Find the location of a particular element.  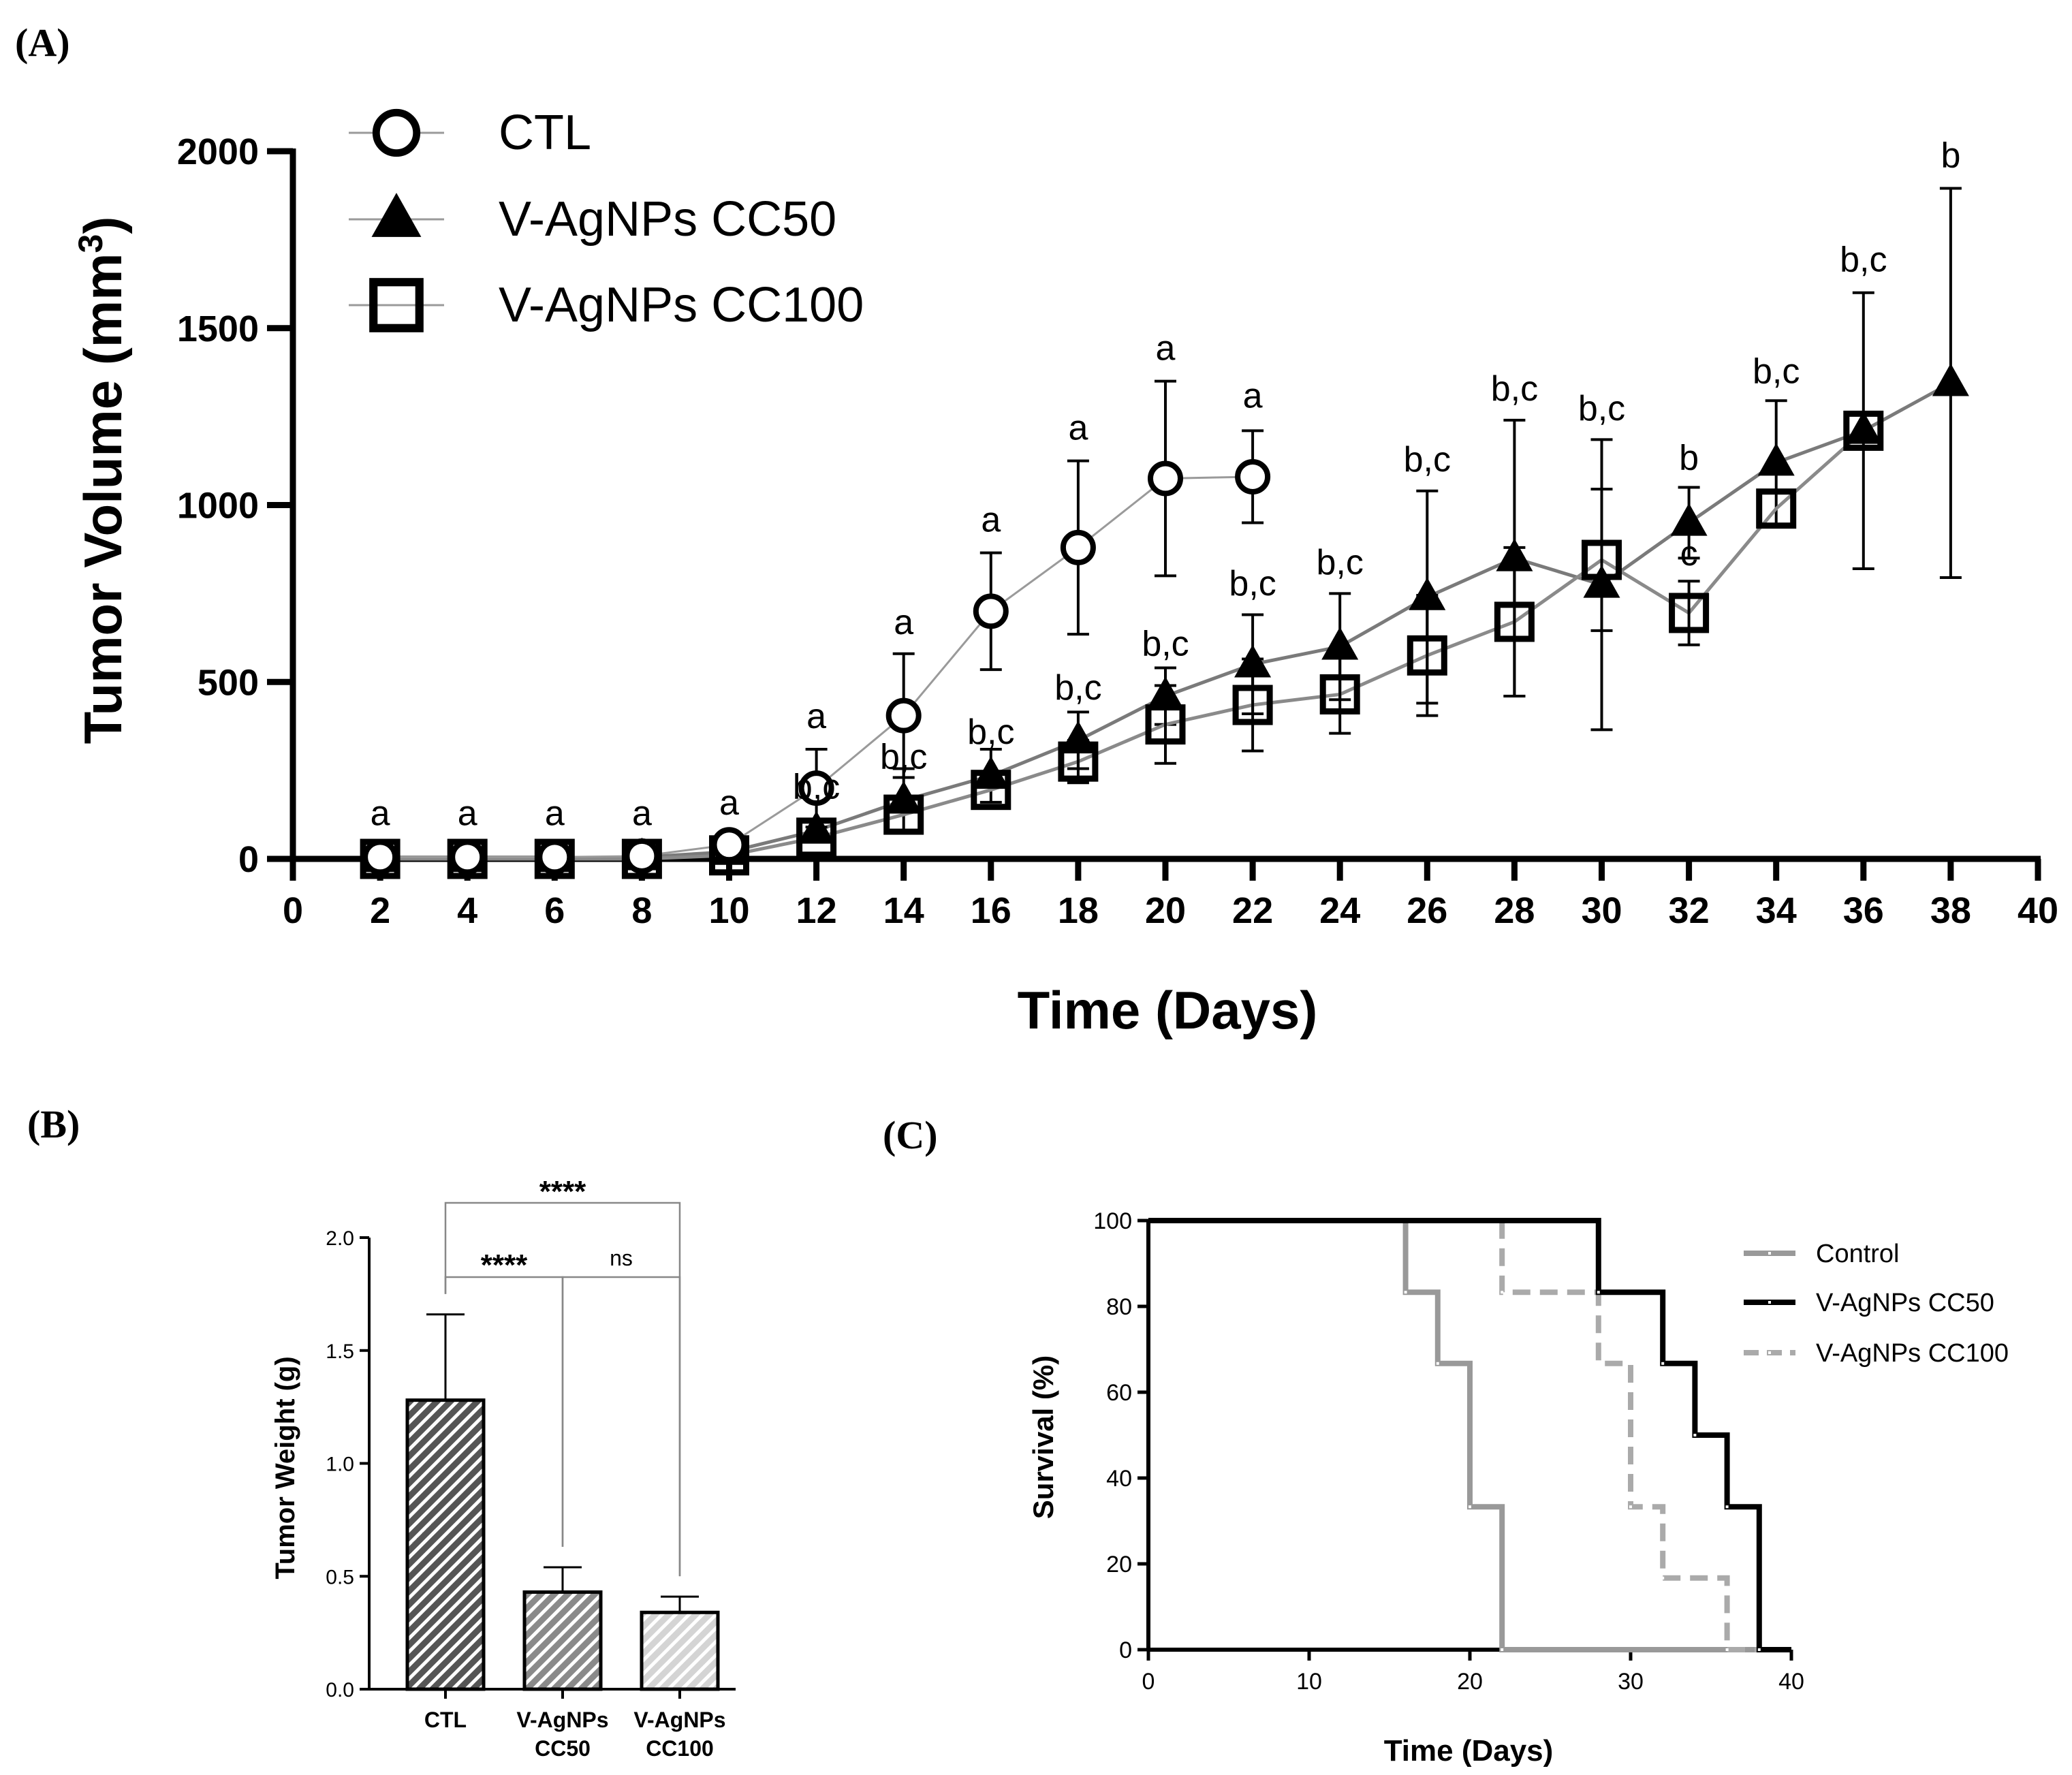

chart-a-x-tick-label: 0 is located at coordinates (293, 910).